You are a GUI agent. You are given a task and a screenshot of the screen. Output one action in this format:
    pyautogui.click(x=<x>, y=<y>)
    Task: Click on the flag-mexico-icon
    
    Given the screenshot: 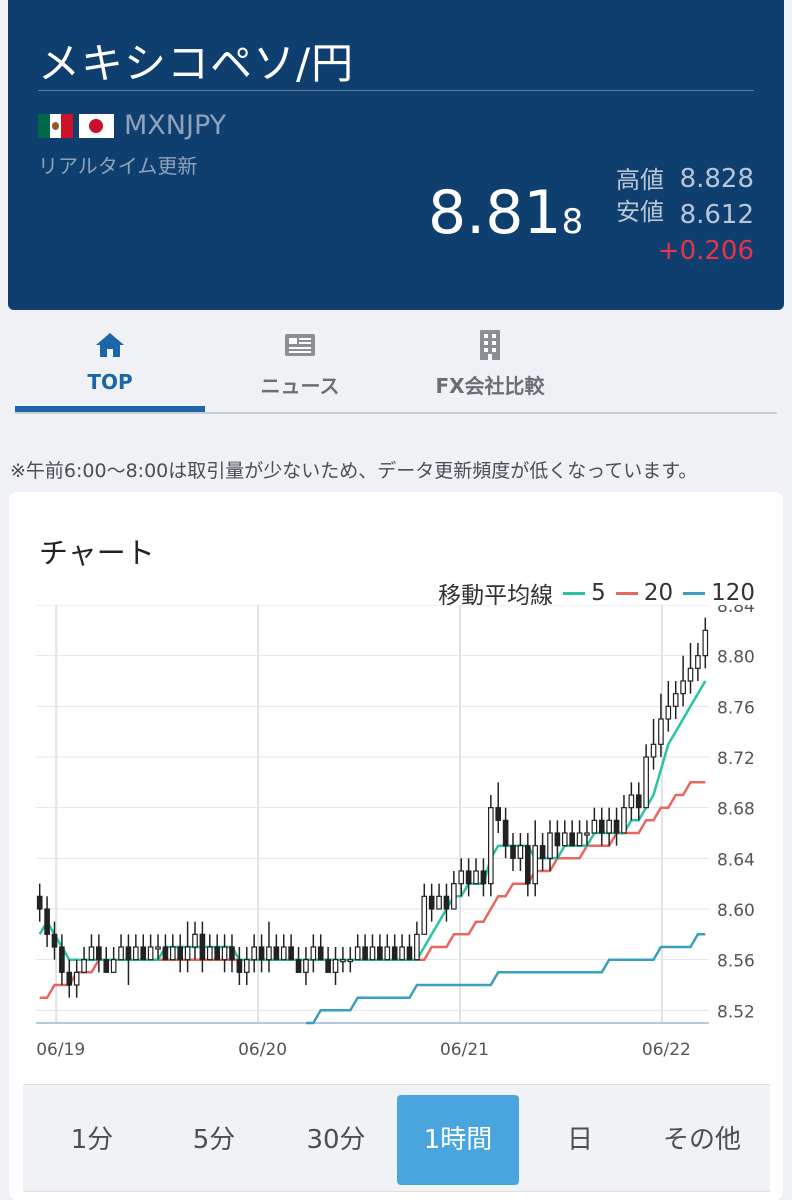 What is the action you would take?
    pyautogui.click(x=55, y=125)
    